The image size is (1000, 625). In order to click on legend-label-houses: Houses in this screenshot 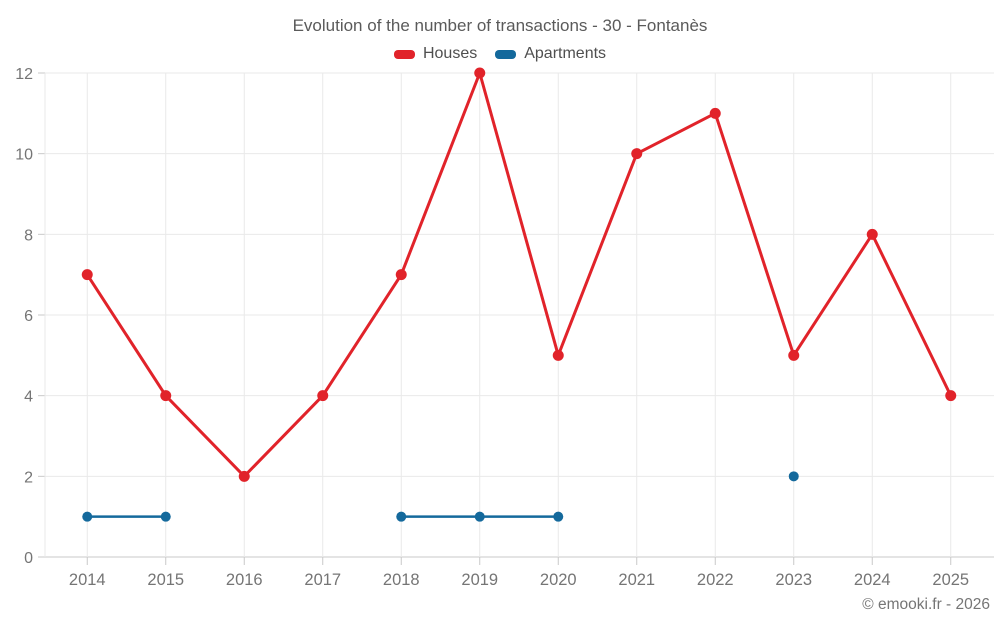, I will do `click(450, 53)`.